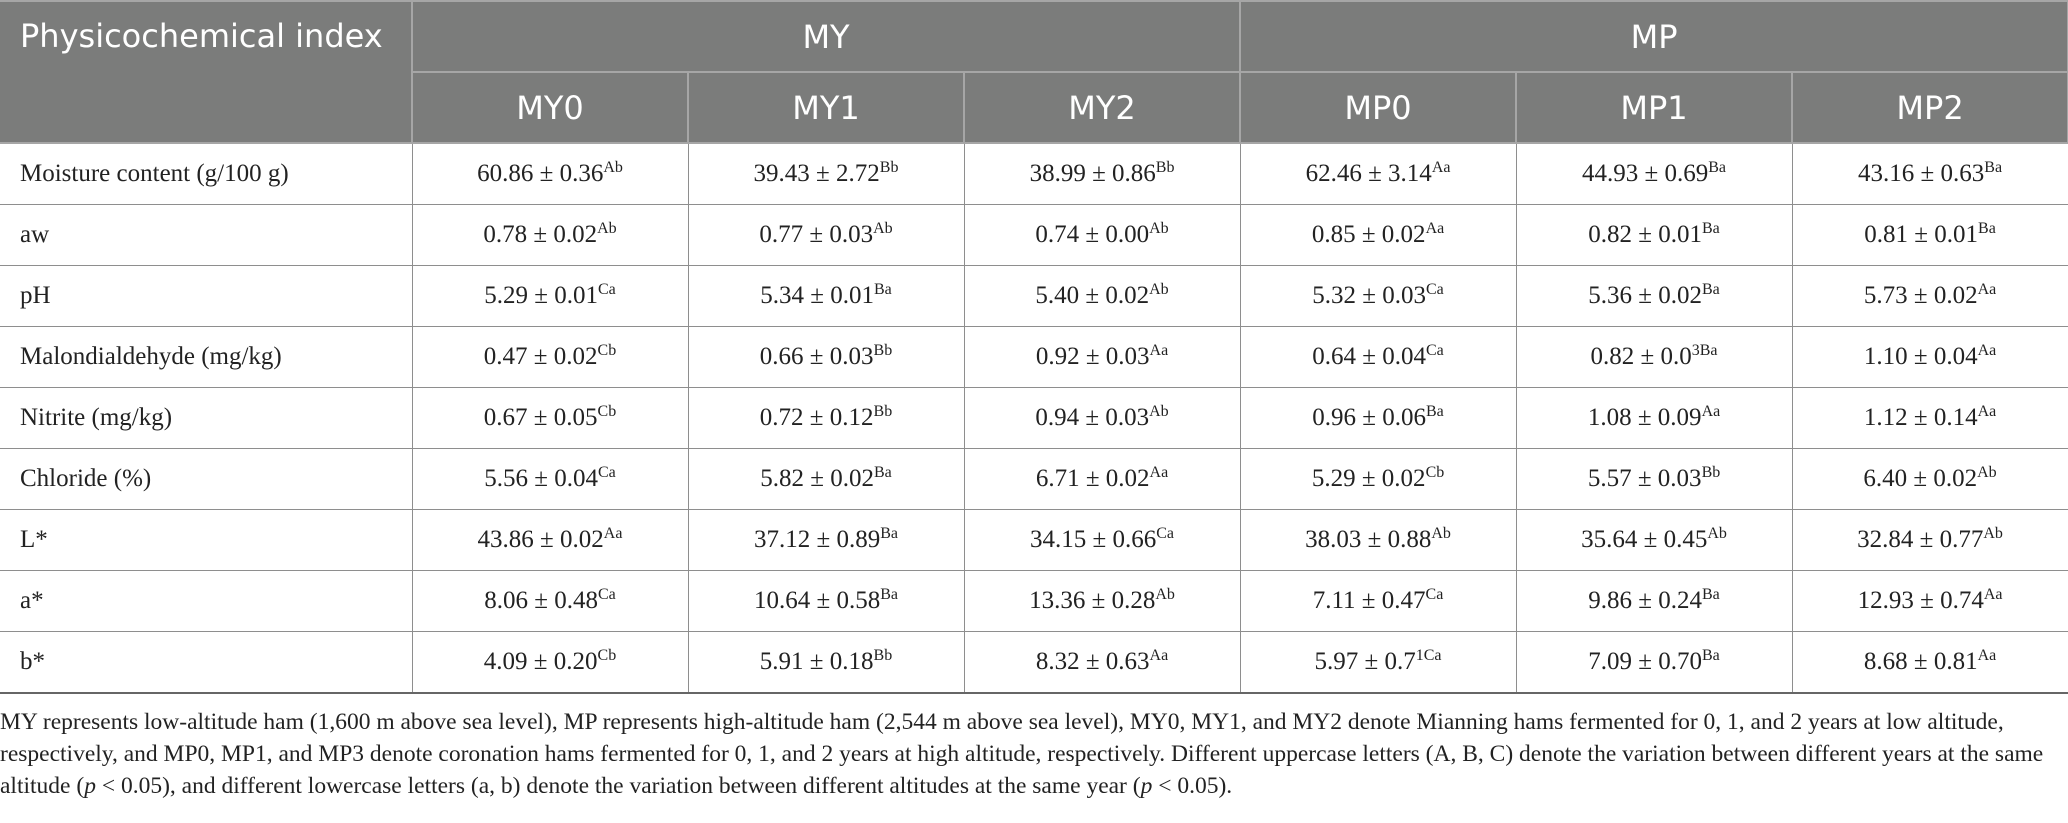 Image resolution: width=2068 pixels, height=823 pixels. Describe the element at coordinates (1369, 295) in the screenshot. I see `cell-value: 5.32 ± 0.03` at that location.